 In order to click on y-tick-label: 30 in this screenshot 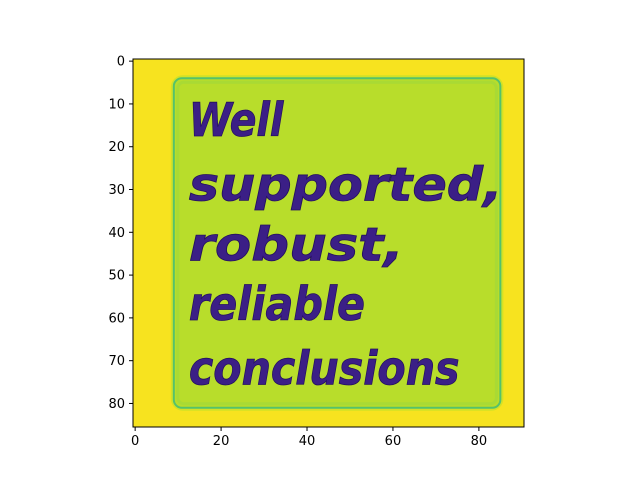, I will do `click(116, 190)`.